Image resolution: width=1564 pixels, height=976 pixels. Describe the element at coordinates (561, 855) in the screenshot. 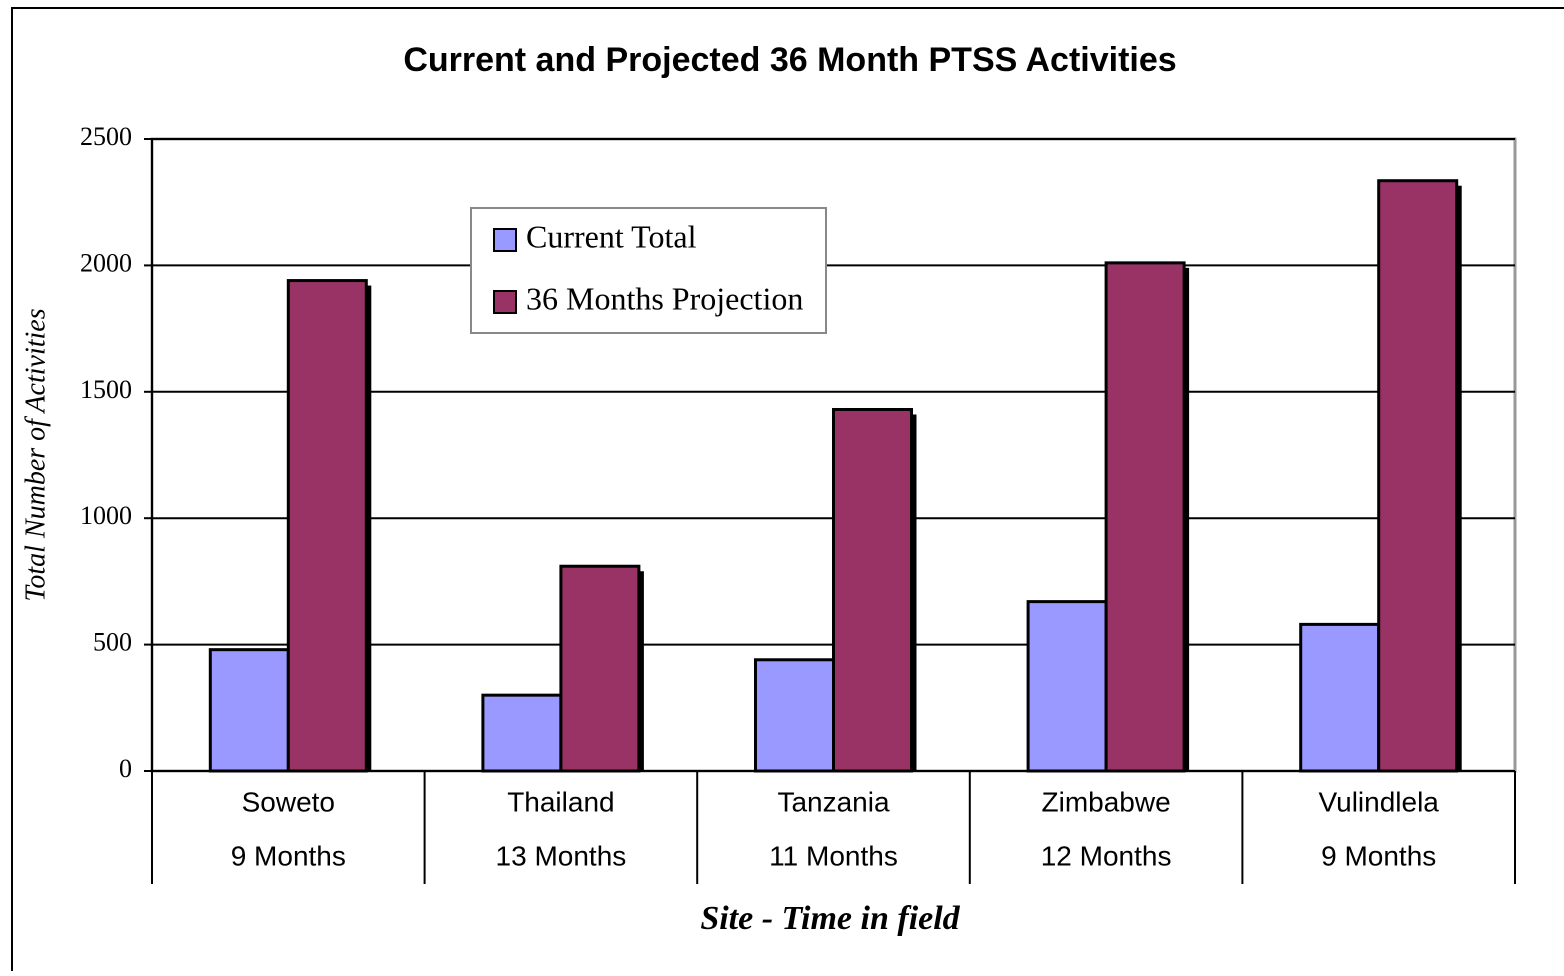

I see `x-tick-label: 13 Months` at that location.